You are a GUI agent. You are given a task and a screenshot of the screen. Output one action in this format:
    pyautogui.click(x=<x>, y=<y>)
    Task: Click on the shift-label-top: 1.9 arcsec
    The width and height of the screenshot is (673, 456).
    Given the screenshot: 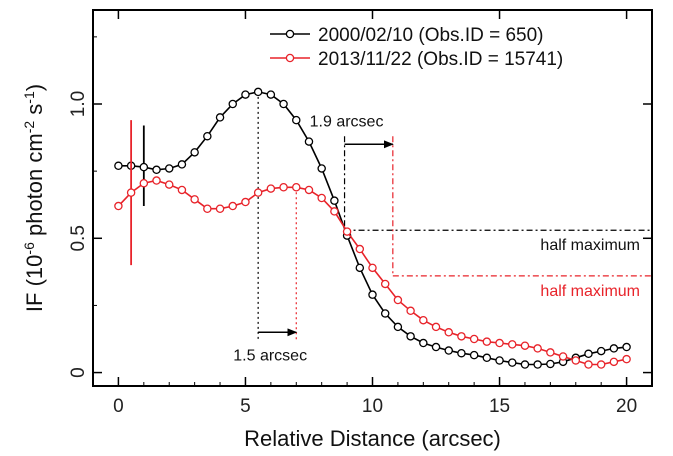 What is the action you would take?
    pyautogui.click(x=347, y=121)
    